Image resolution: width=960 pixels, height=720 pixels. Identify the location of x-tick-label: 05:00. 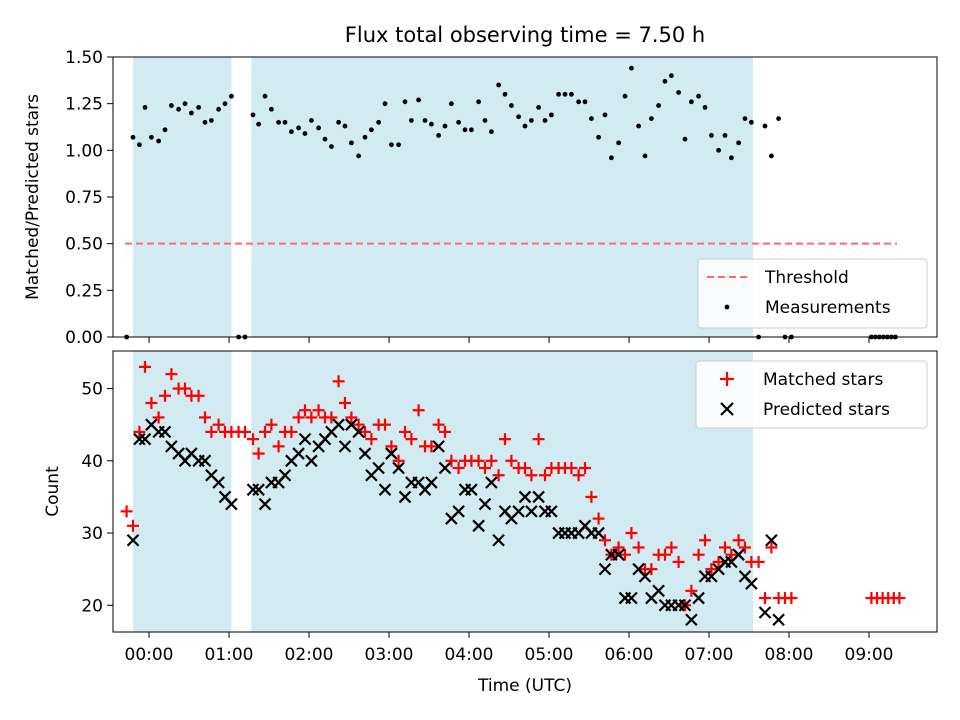
(549, 655).